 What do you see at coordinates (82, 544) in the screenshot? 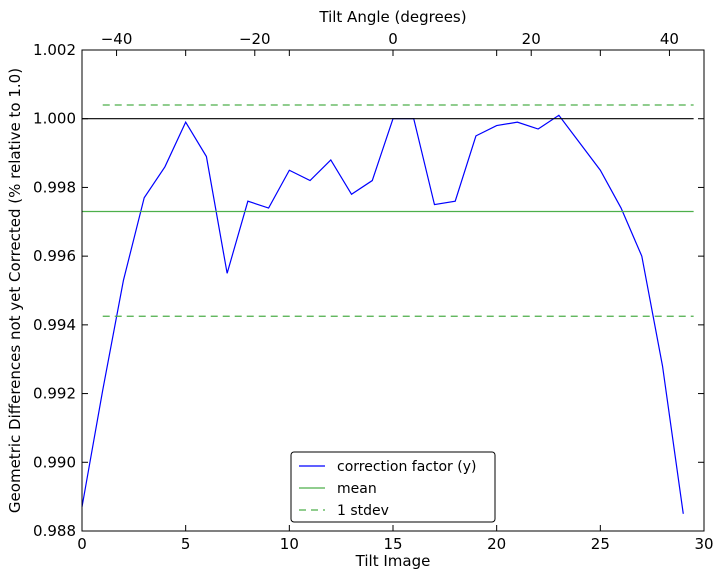
I see `x-tick-label: 0` at bounding box center [82, 544].